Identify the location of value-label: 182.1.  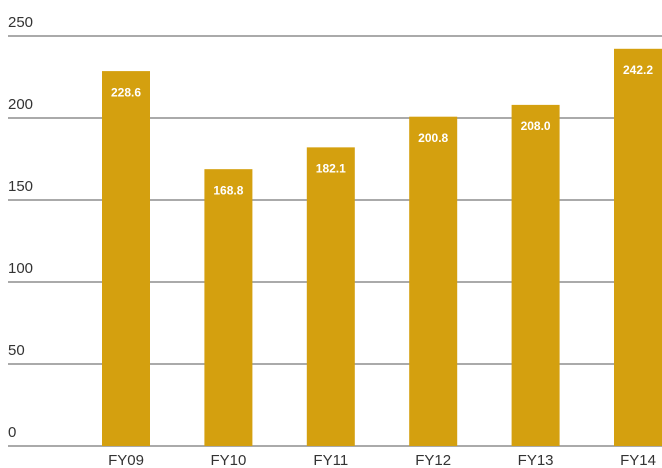
(331, 169).